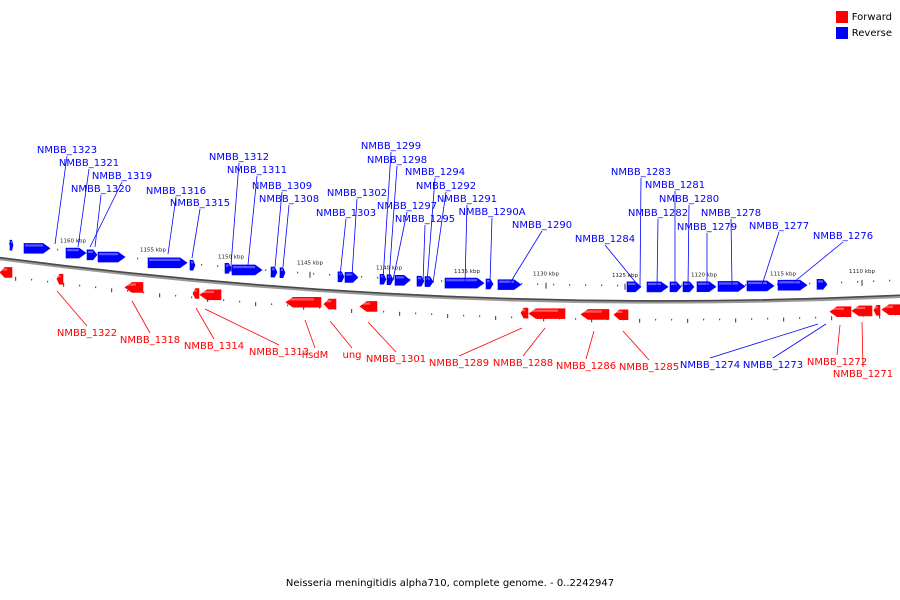 This screenshot has height=600, width=900. Describe the element at coordinates (87, 333) in the screenshot. I see `gene-label-nmbb-1322: NMBB_1322` at that location.